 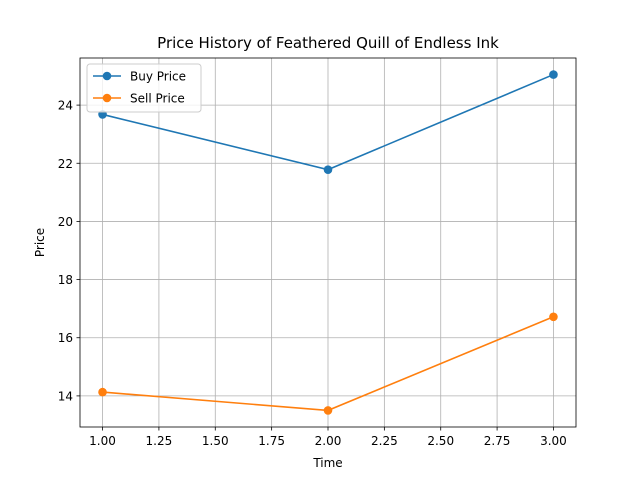 I want to click on y-tick-label: 22, so click(x=65, y=164).